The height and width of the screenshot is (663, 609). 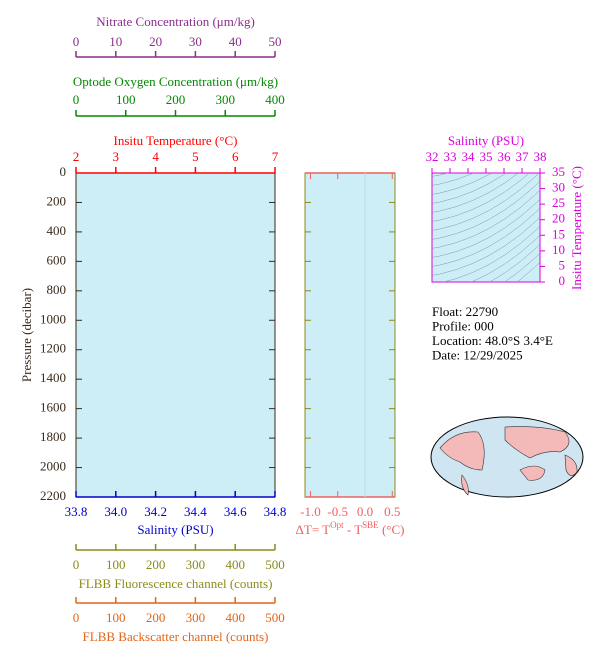 I want to click on x-tick-label: 34, so click(x=469, y=156).